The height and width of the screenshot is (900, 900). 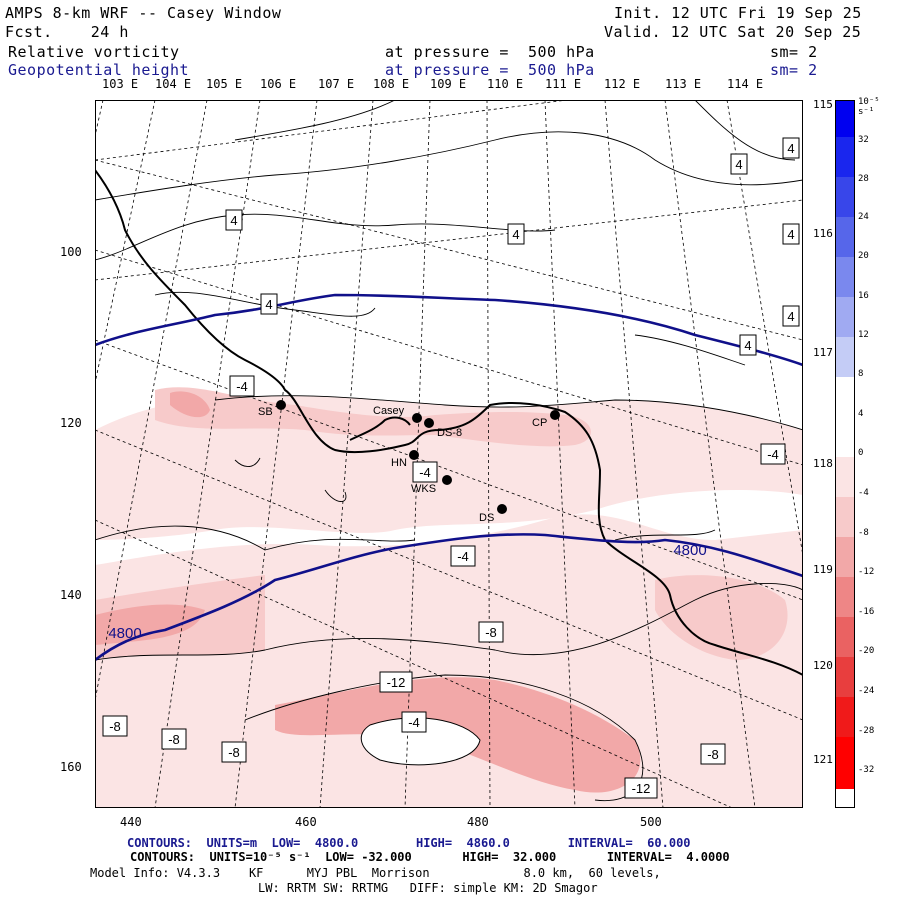 What do you see at coordinates (861, 414) in the screenshot?
I see `colorbar-label: 4` at bounding box center [861, 414].